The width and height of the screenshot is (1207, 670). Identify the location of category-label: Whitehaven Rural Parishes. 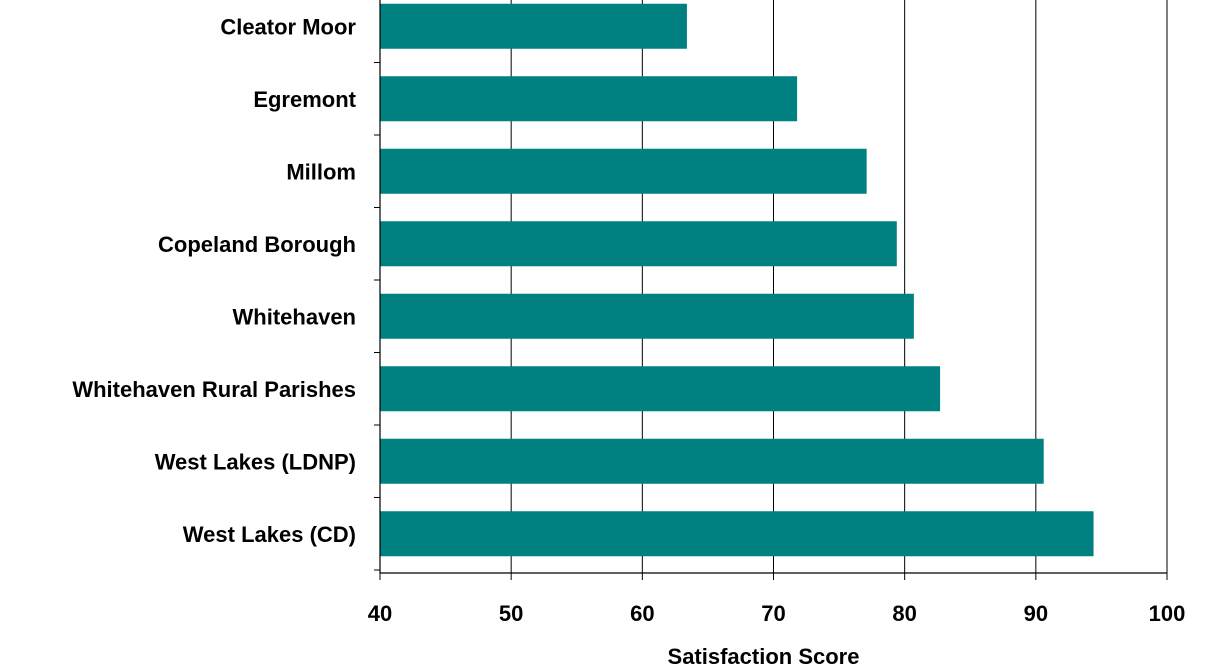
(214, 389).